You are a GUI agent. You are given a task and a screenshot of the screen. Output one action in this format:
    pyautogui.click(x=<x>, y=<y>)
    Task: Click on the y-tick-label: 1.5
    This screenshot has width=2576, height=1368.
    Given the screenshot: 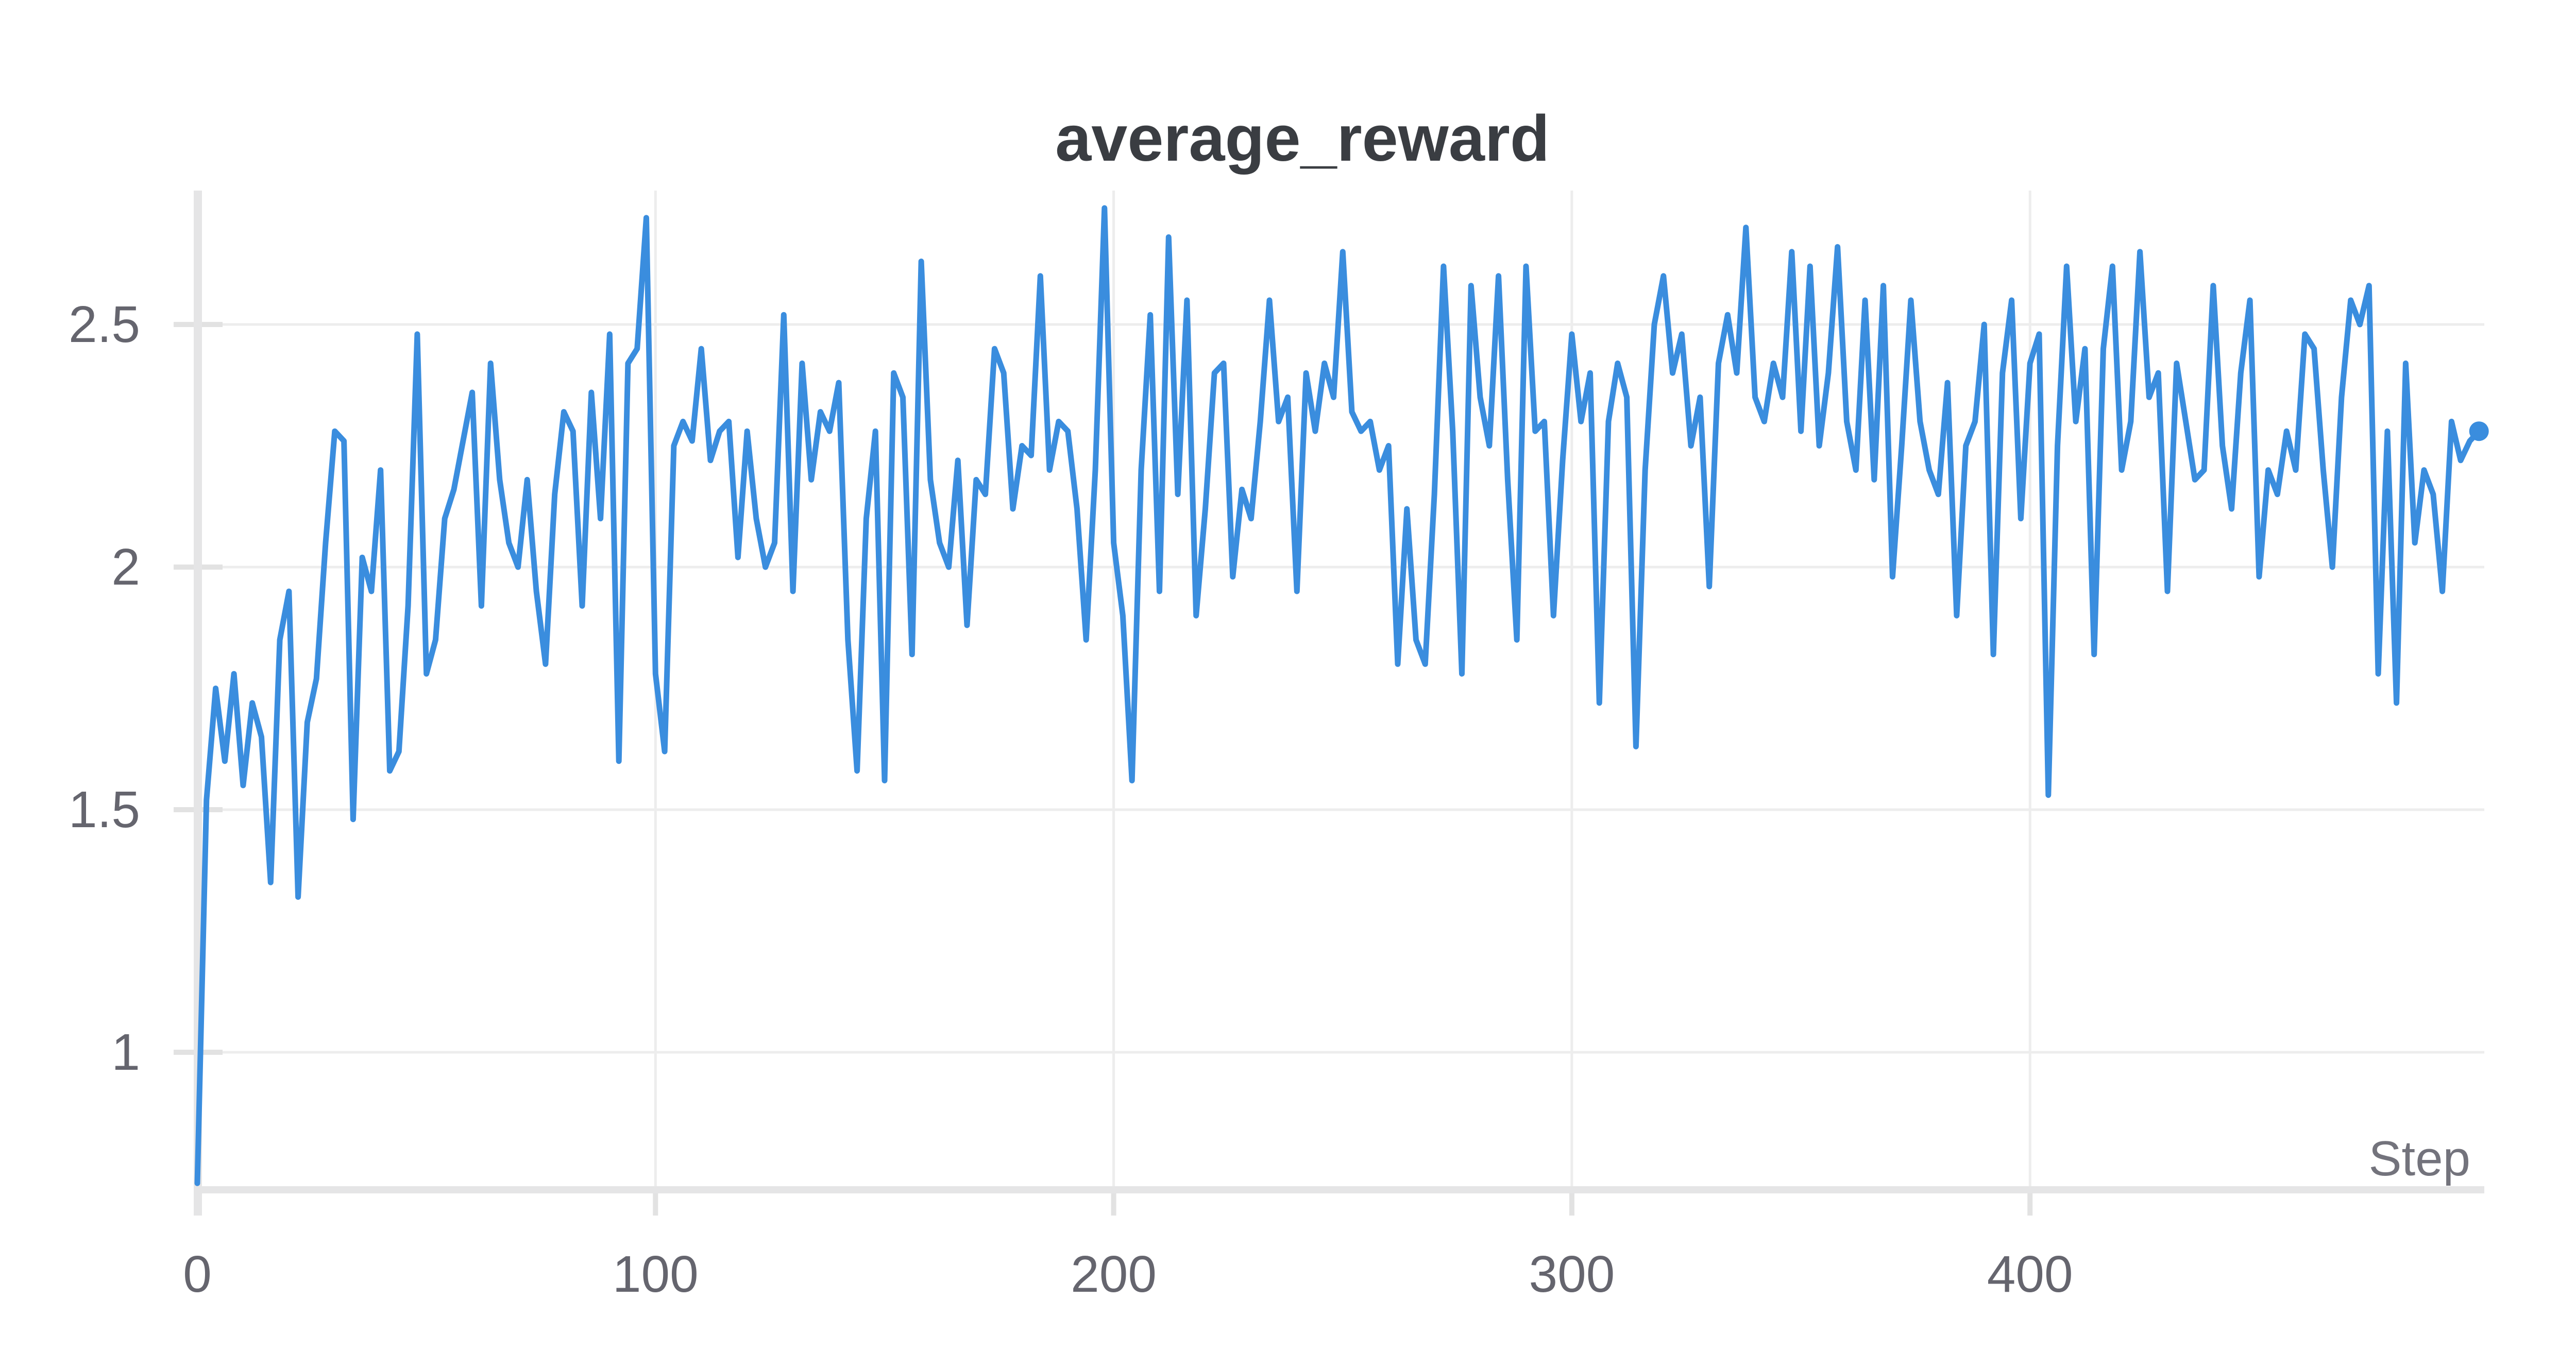 What is the action you would take?
    pyautogui.click(x=104, y=810)
    